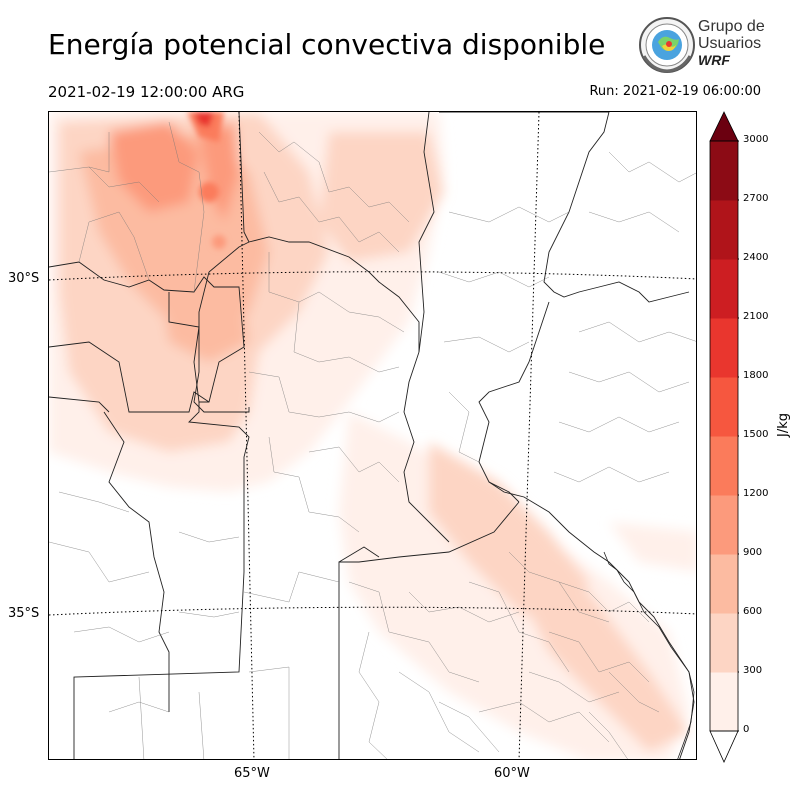 The image size is (800, 800). Describe the element at coordinates (724, 746) in the screenshot. I see `colorbar-extend-min` at that location.